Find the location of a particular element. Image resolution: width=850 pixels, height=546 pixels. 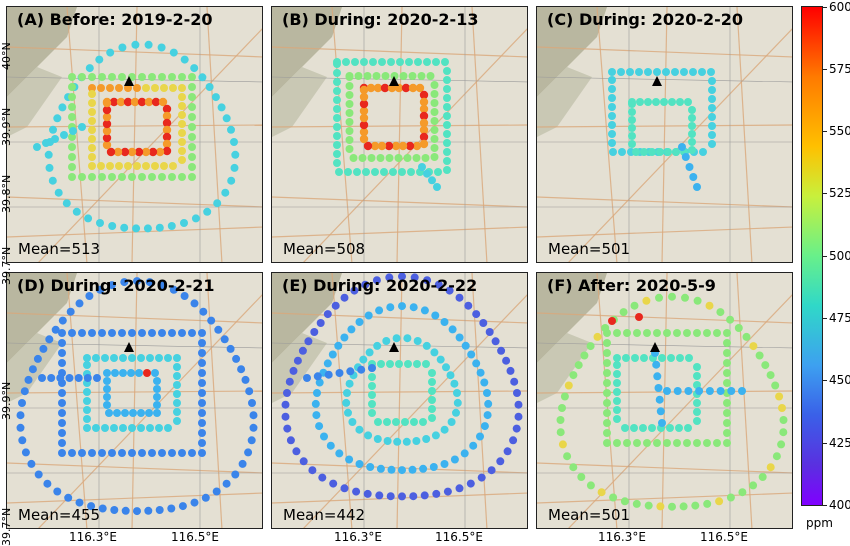

panel-title: (F) After: 2020-5-9 is located at coordinates (631, 285).